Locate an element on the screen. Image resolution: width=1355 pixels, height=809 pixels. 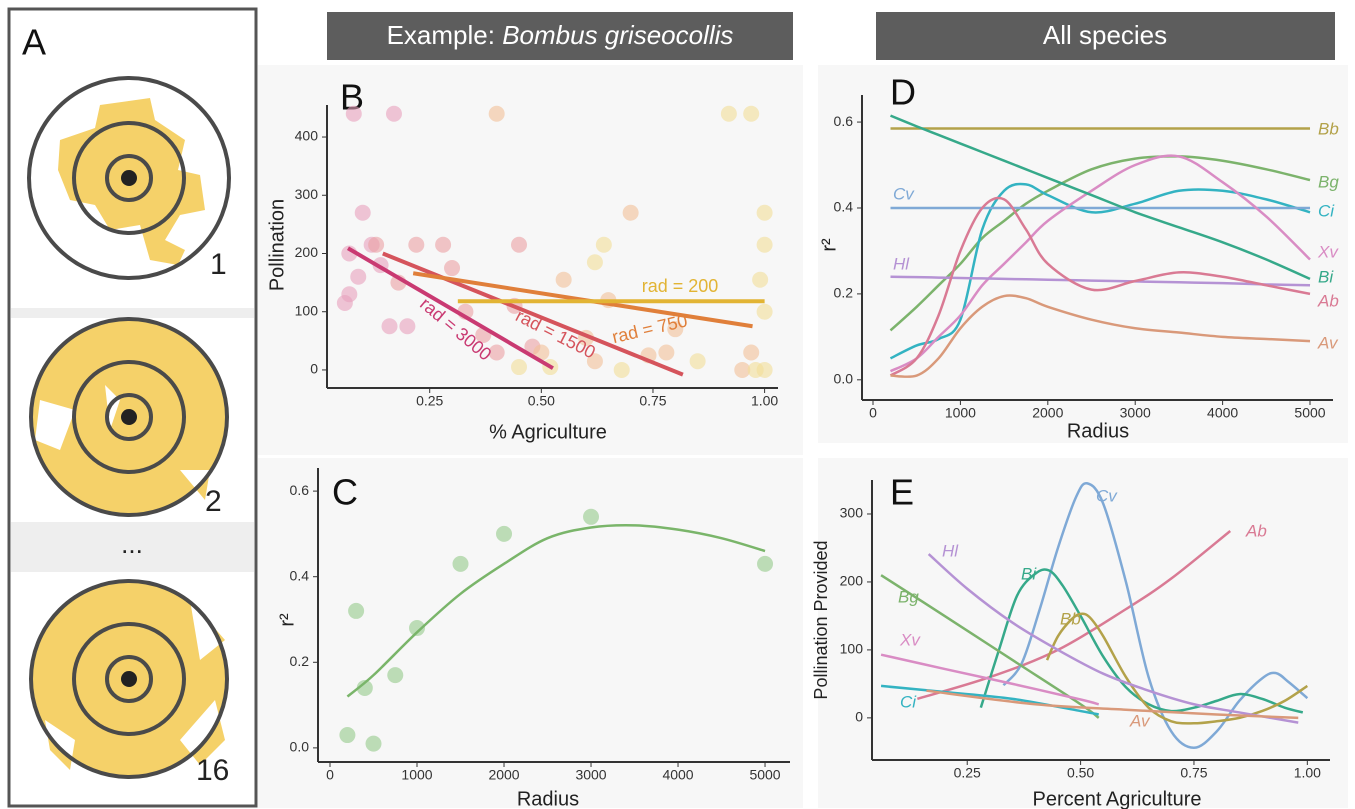
scale-label: 2 is located at coordinates (213, 501).